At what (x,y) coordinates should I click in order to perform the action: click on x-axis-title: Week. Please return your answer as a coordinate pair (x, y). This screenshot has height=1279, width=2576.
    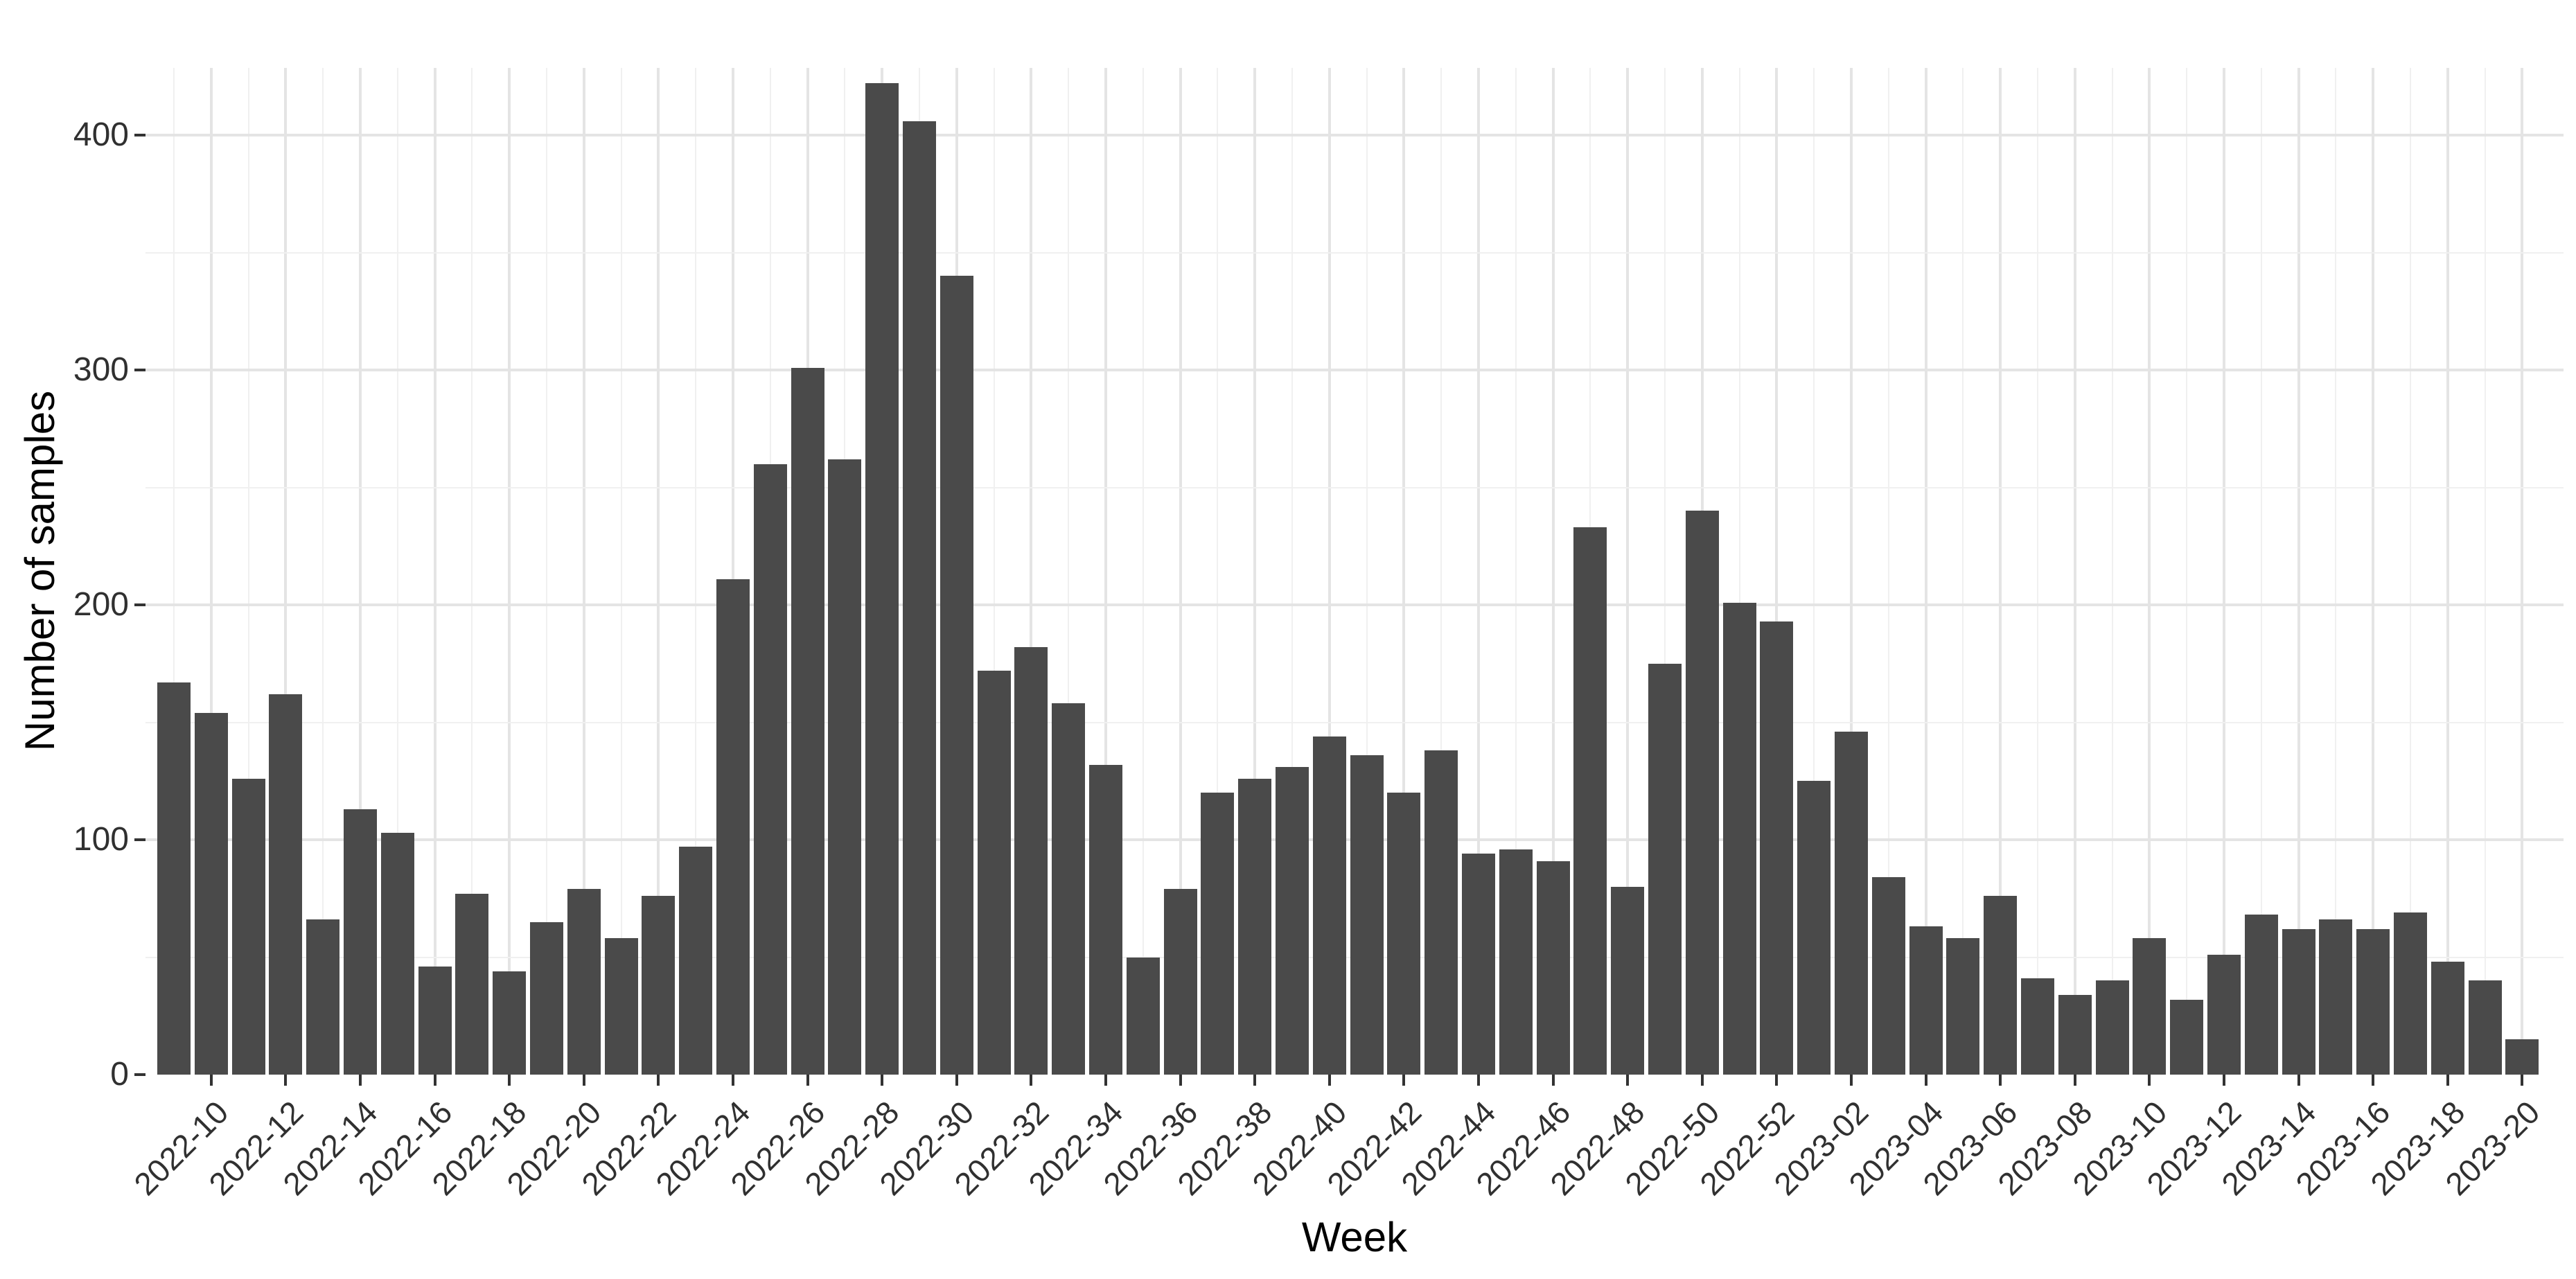
    Looking at the image, I should click on (1354, 1237).